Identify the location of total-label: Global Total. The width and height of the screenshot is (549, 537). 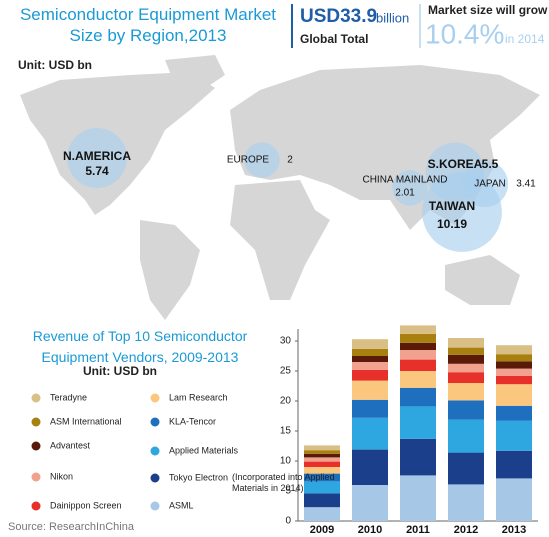
(334, 39).